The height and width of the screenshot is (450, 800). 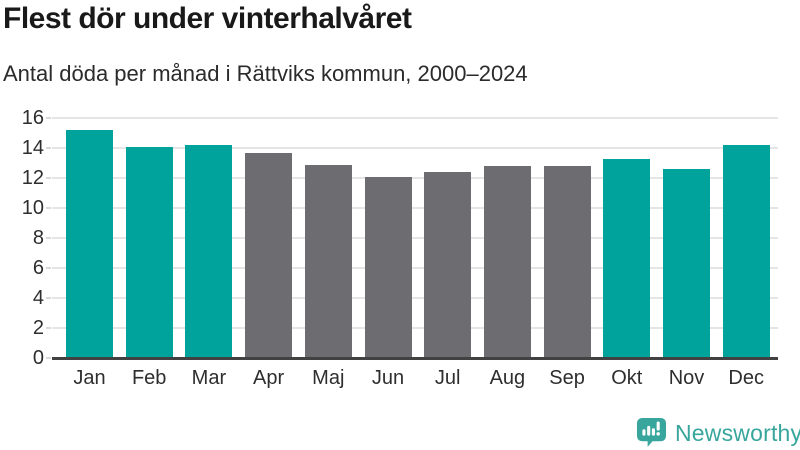 What do you see at coordinates (149, 378) in the screenshot?
I see `x-axis-label-feb: Feb` at bounding box center [149, 378].